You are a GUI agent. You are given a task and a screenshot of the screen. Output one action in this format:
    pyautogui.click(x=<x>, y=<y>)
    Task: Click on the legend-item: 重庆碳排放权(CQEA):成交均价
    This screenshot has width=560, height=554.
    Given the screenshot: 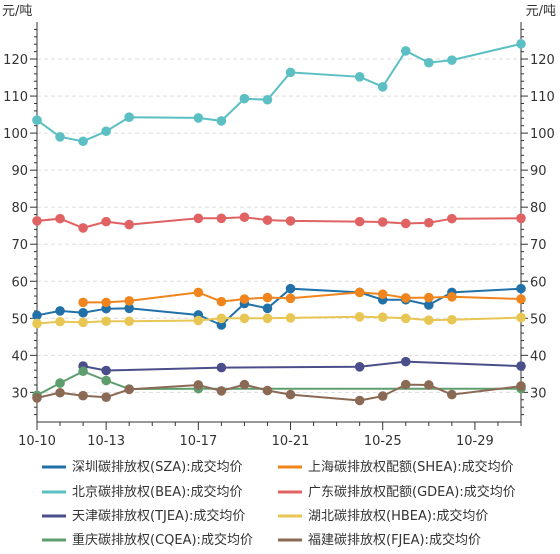 What is the action you would take?
    pyautogui.click(x=147, y=540)
    